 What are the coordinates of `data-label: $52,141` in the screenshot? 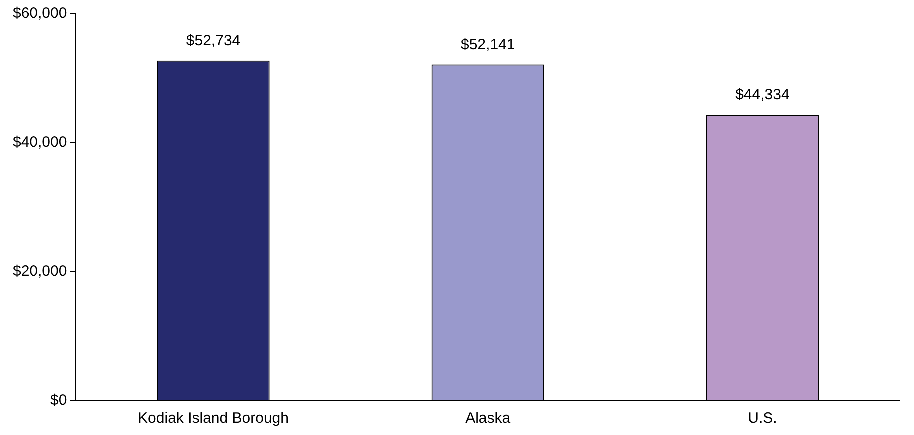 It's located at (488, 45).